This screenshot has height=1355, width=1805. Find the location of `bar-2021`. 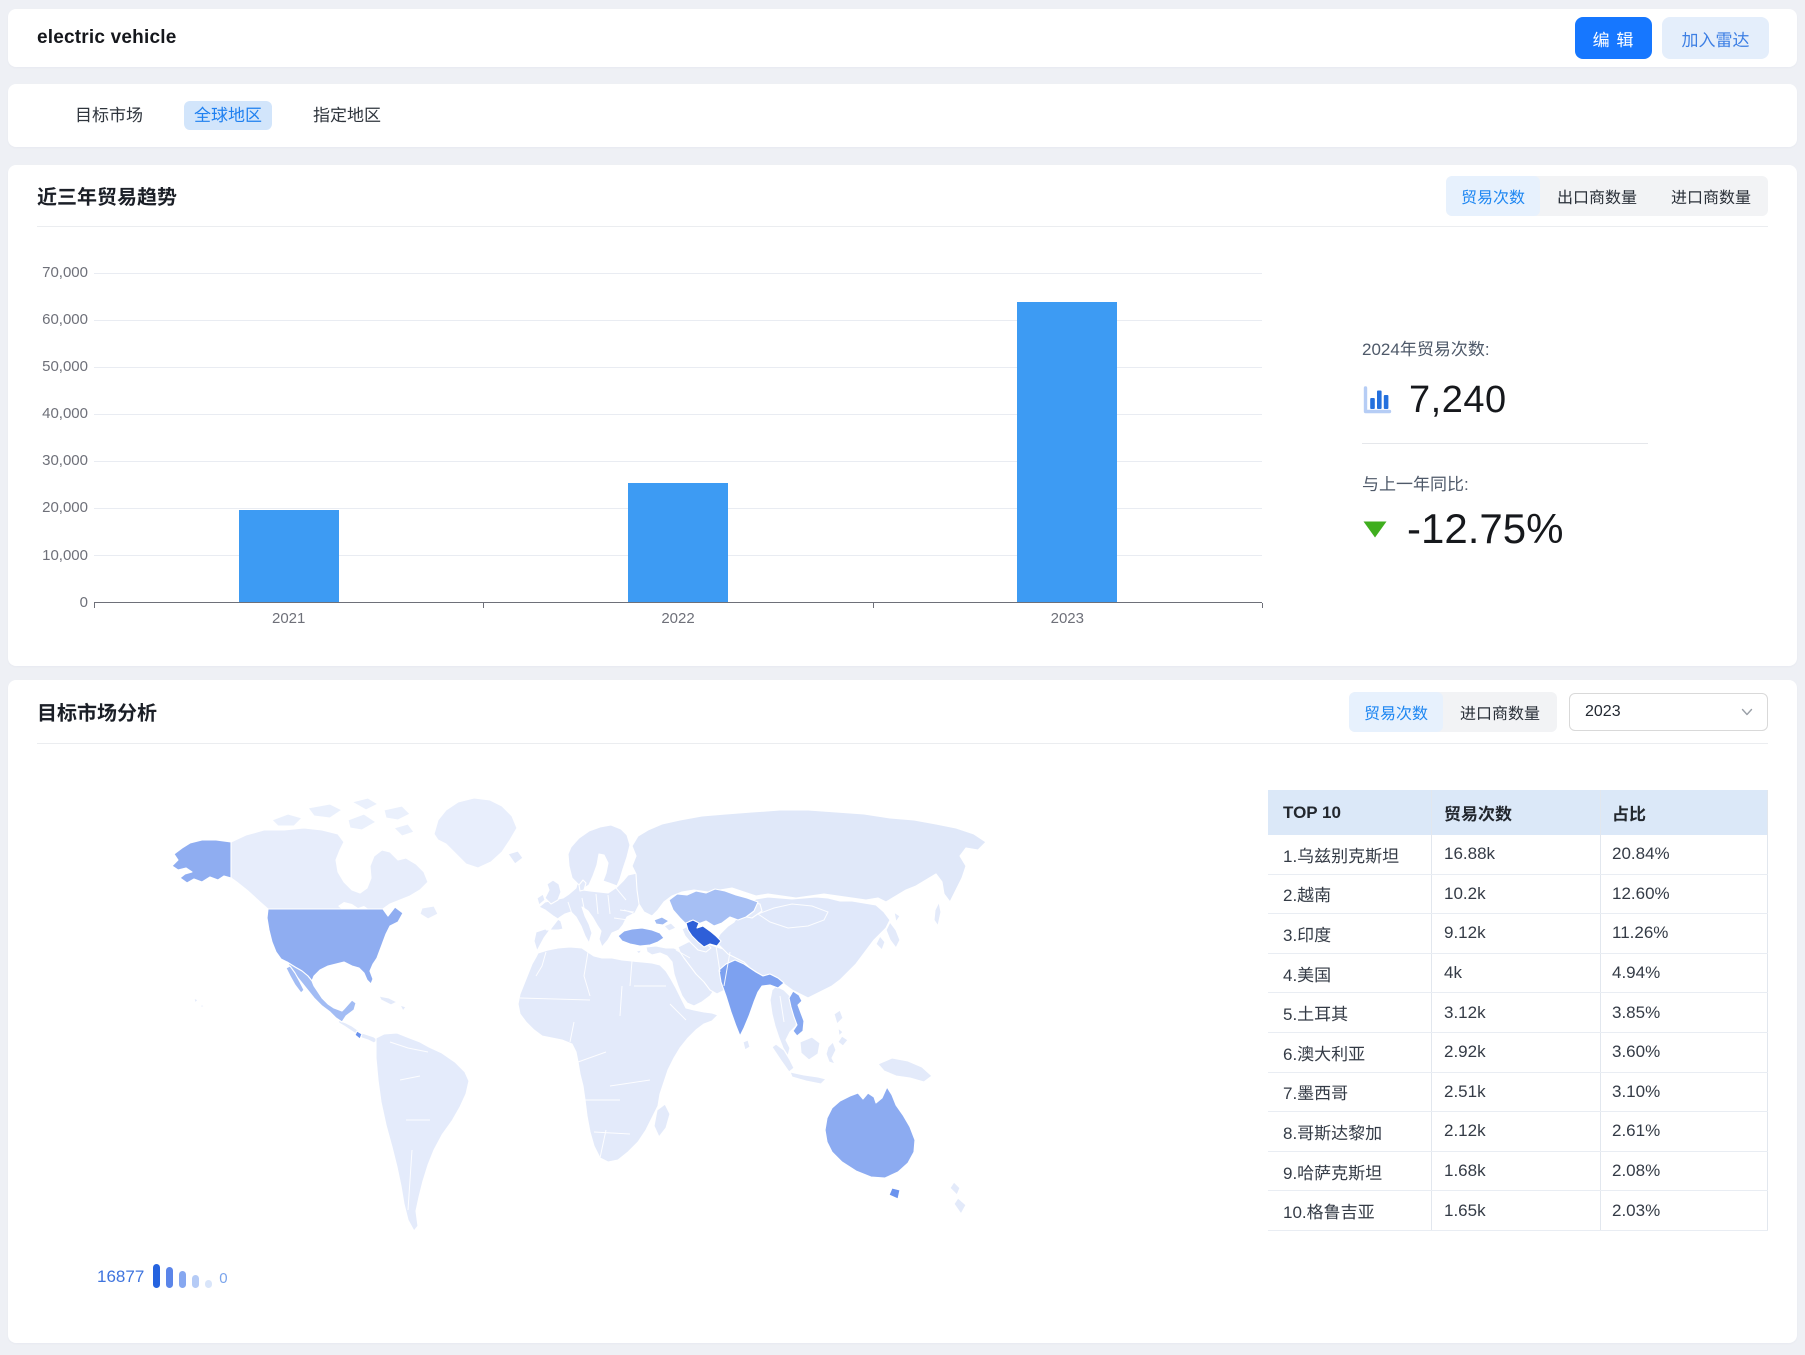

bar-2021 is located at coordinates (288, 556).